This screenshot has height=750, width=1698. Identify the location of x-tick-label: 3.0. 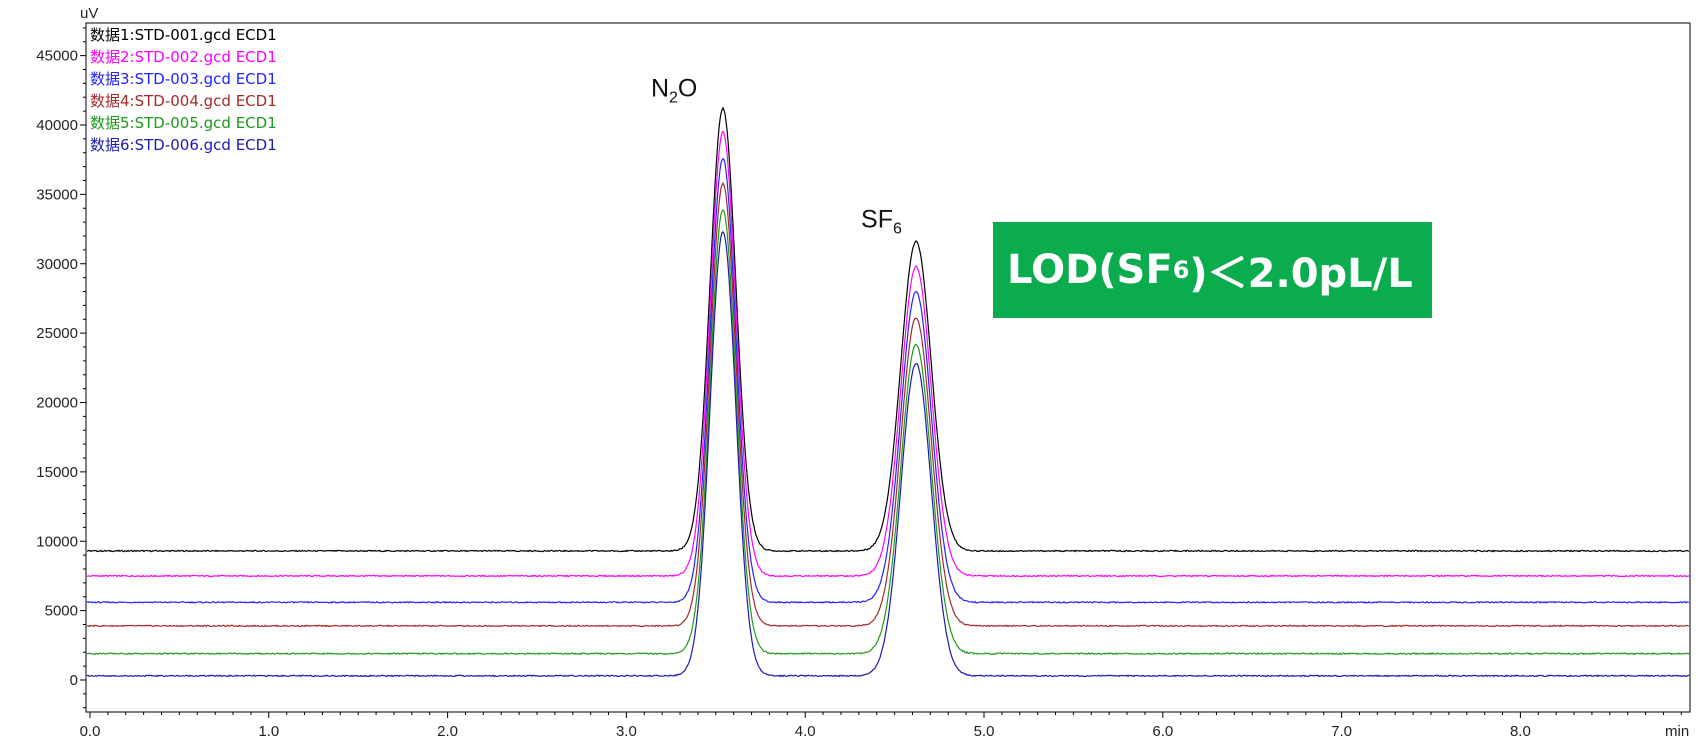
(626, 731).